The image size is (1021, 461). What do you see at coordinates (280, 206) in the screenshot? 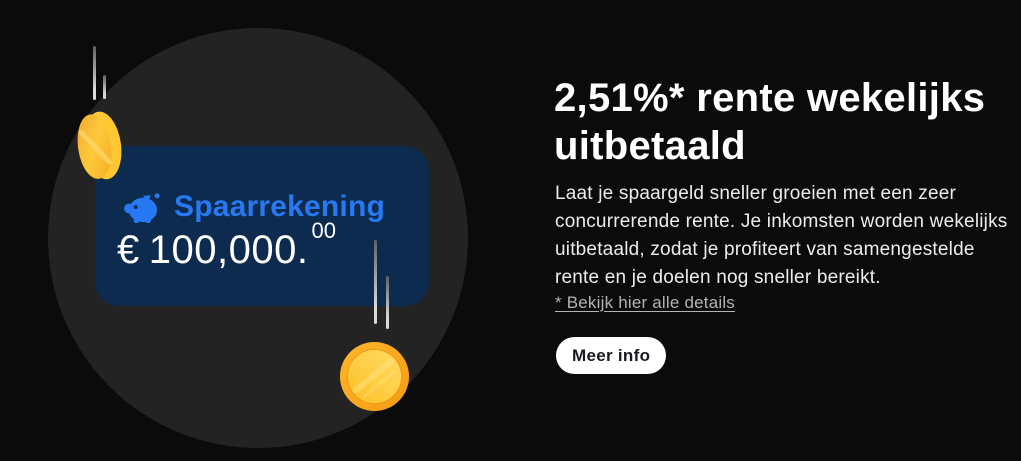
I see `account-label: Spaarrekening` at bounding box center [280, 206].